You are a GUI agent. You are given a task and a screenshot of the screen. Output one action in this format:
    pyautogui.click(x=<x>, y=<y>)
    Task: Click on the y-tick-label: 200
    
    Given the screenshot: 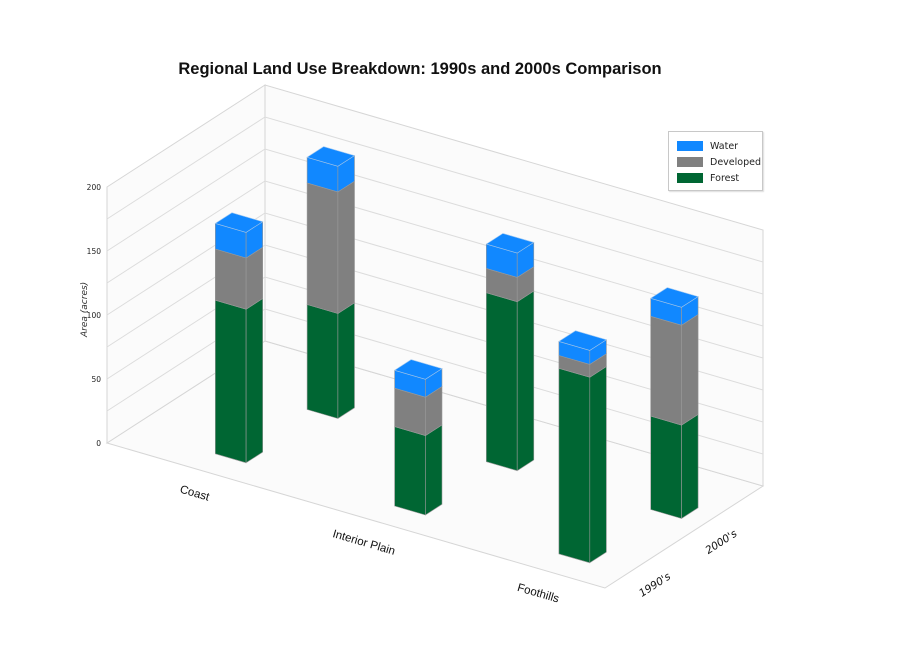 What is the action you would take?
    pyautogui.click(x=94, y=187)
    